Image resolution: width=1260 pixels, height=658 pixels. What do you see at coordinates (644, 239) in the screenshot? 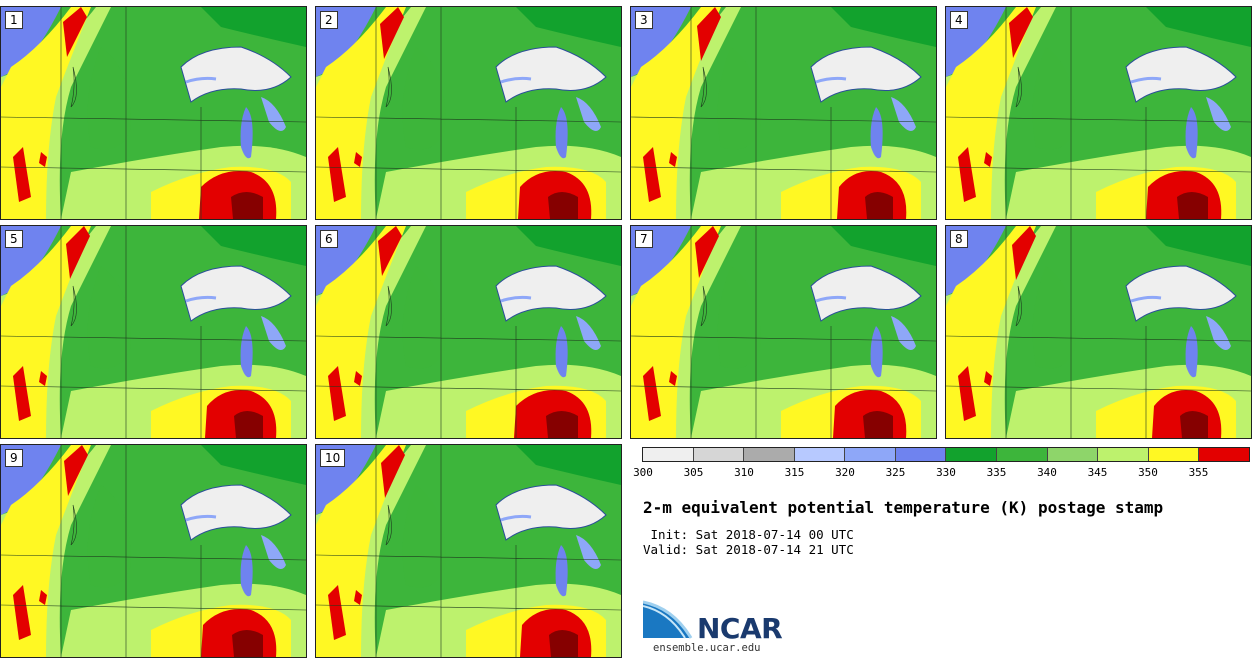
I see `stamp-number-label: 7` at bounding box center [644, 239].